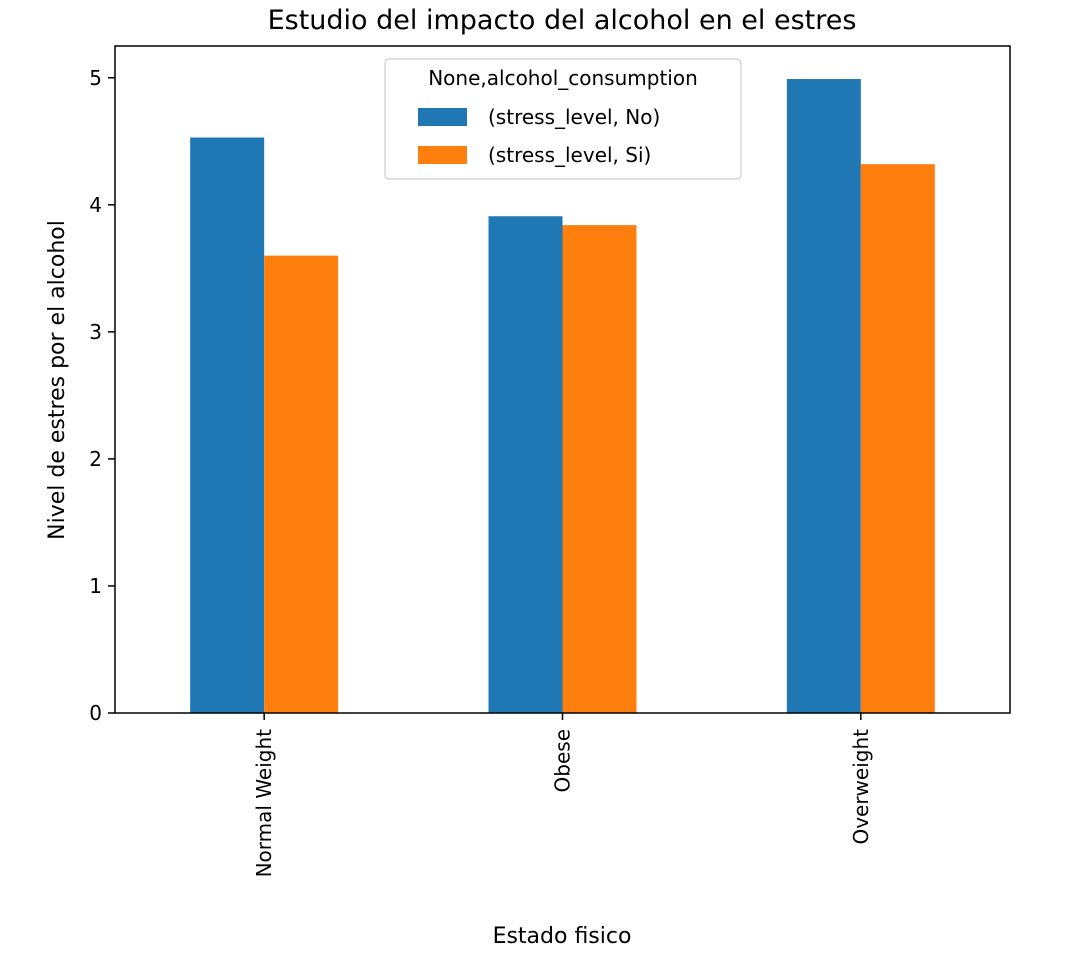  I want to click on x-axis: Normal Weight Obese Overweight, so click(562, 795).